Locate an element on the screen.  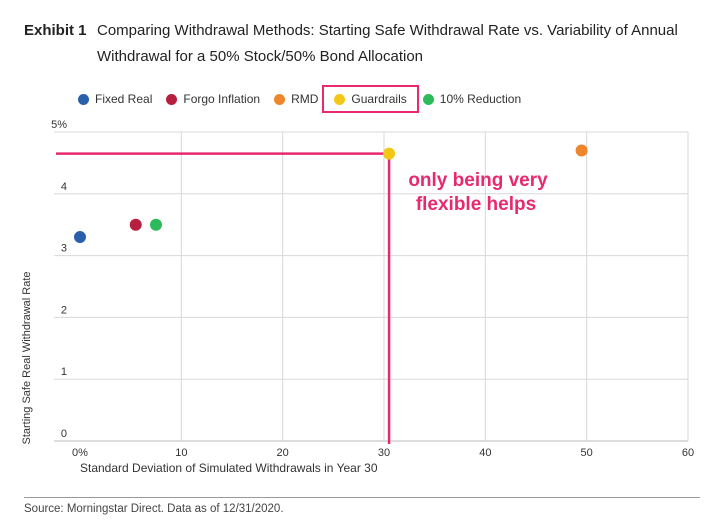
x-tick-label: 10 is located at coordinates (181, 453).